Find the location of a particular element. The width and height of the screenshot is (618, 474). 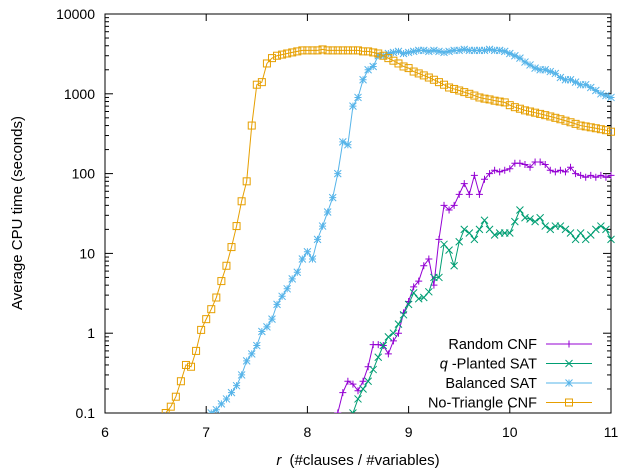

y-tick-label: 10 is located at coordinates (87, 253).